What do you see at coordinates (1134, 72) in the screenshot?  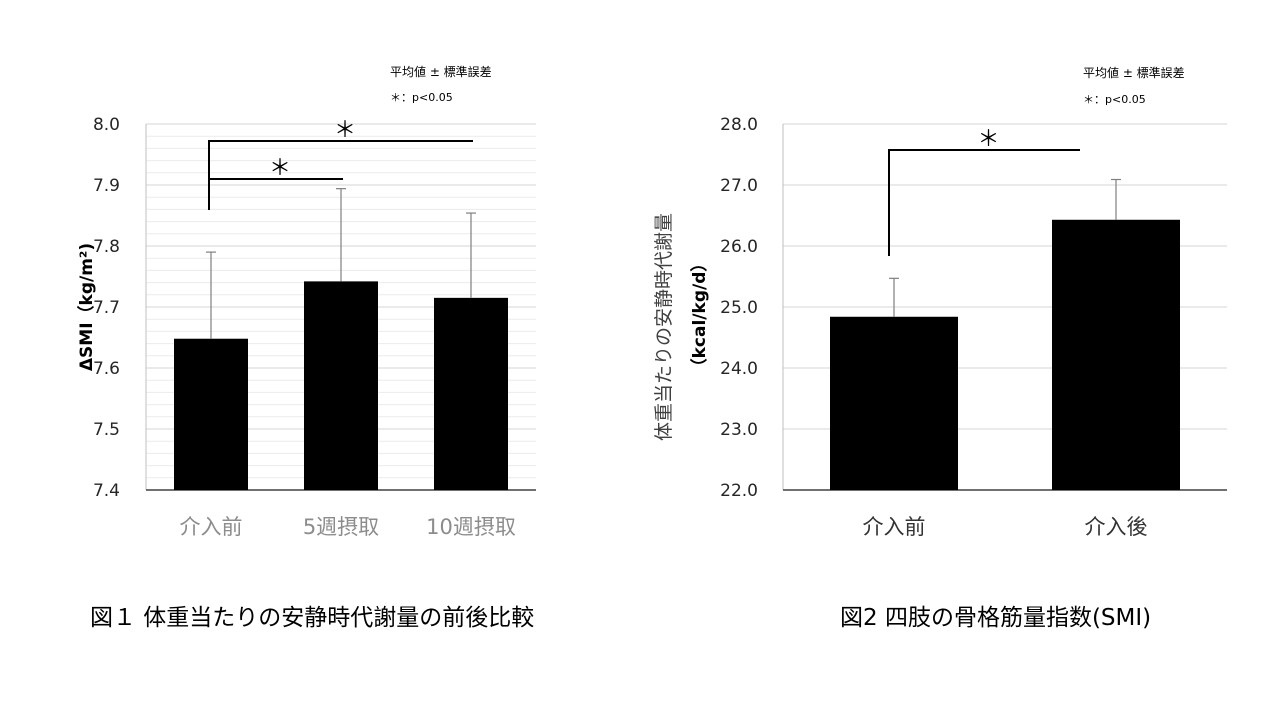 I see `chart-2-note-1: 平均値 ± 標準誤差` at bounding box center [1134, 72].